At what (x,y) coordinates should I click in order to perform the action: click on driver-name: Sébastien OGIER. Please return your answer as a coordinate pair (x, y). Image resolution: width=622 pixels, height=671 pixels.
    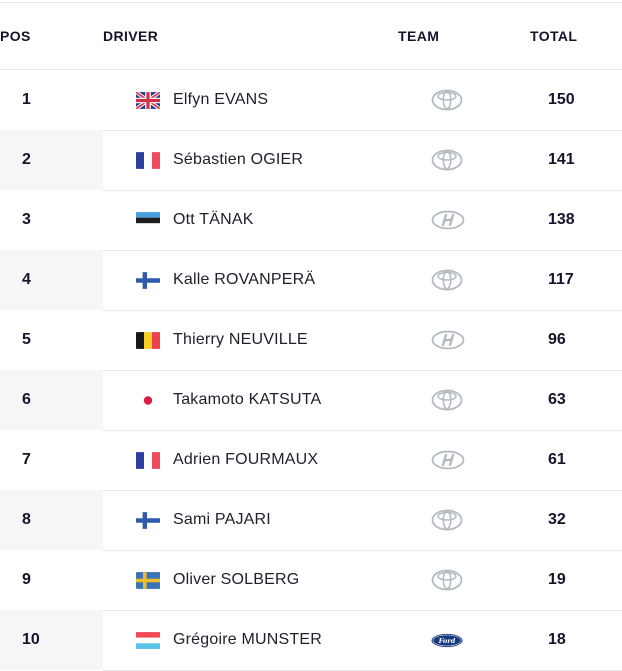
    Looking at the image, I should click on (238, 159).